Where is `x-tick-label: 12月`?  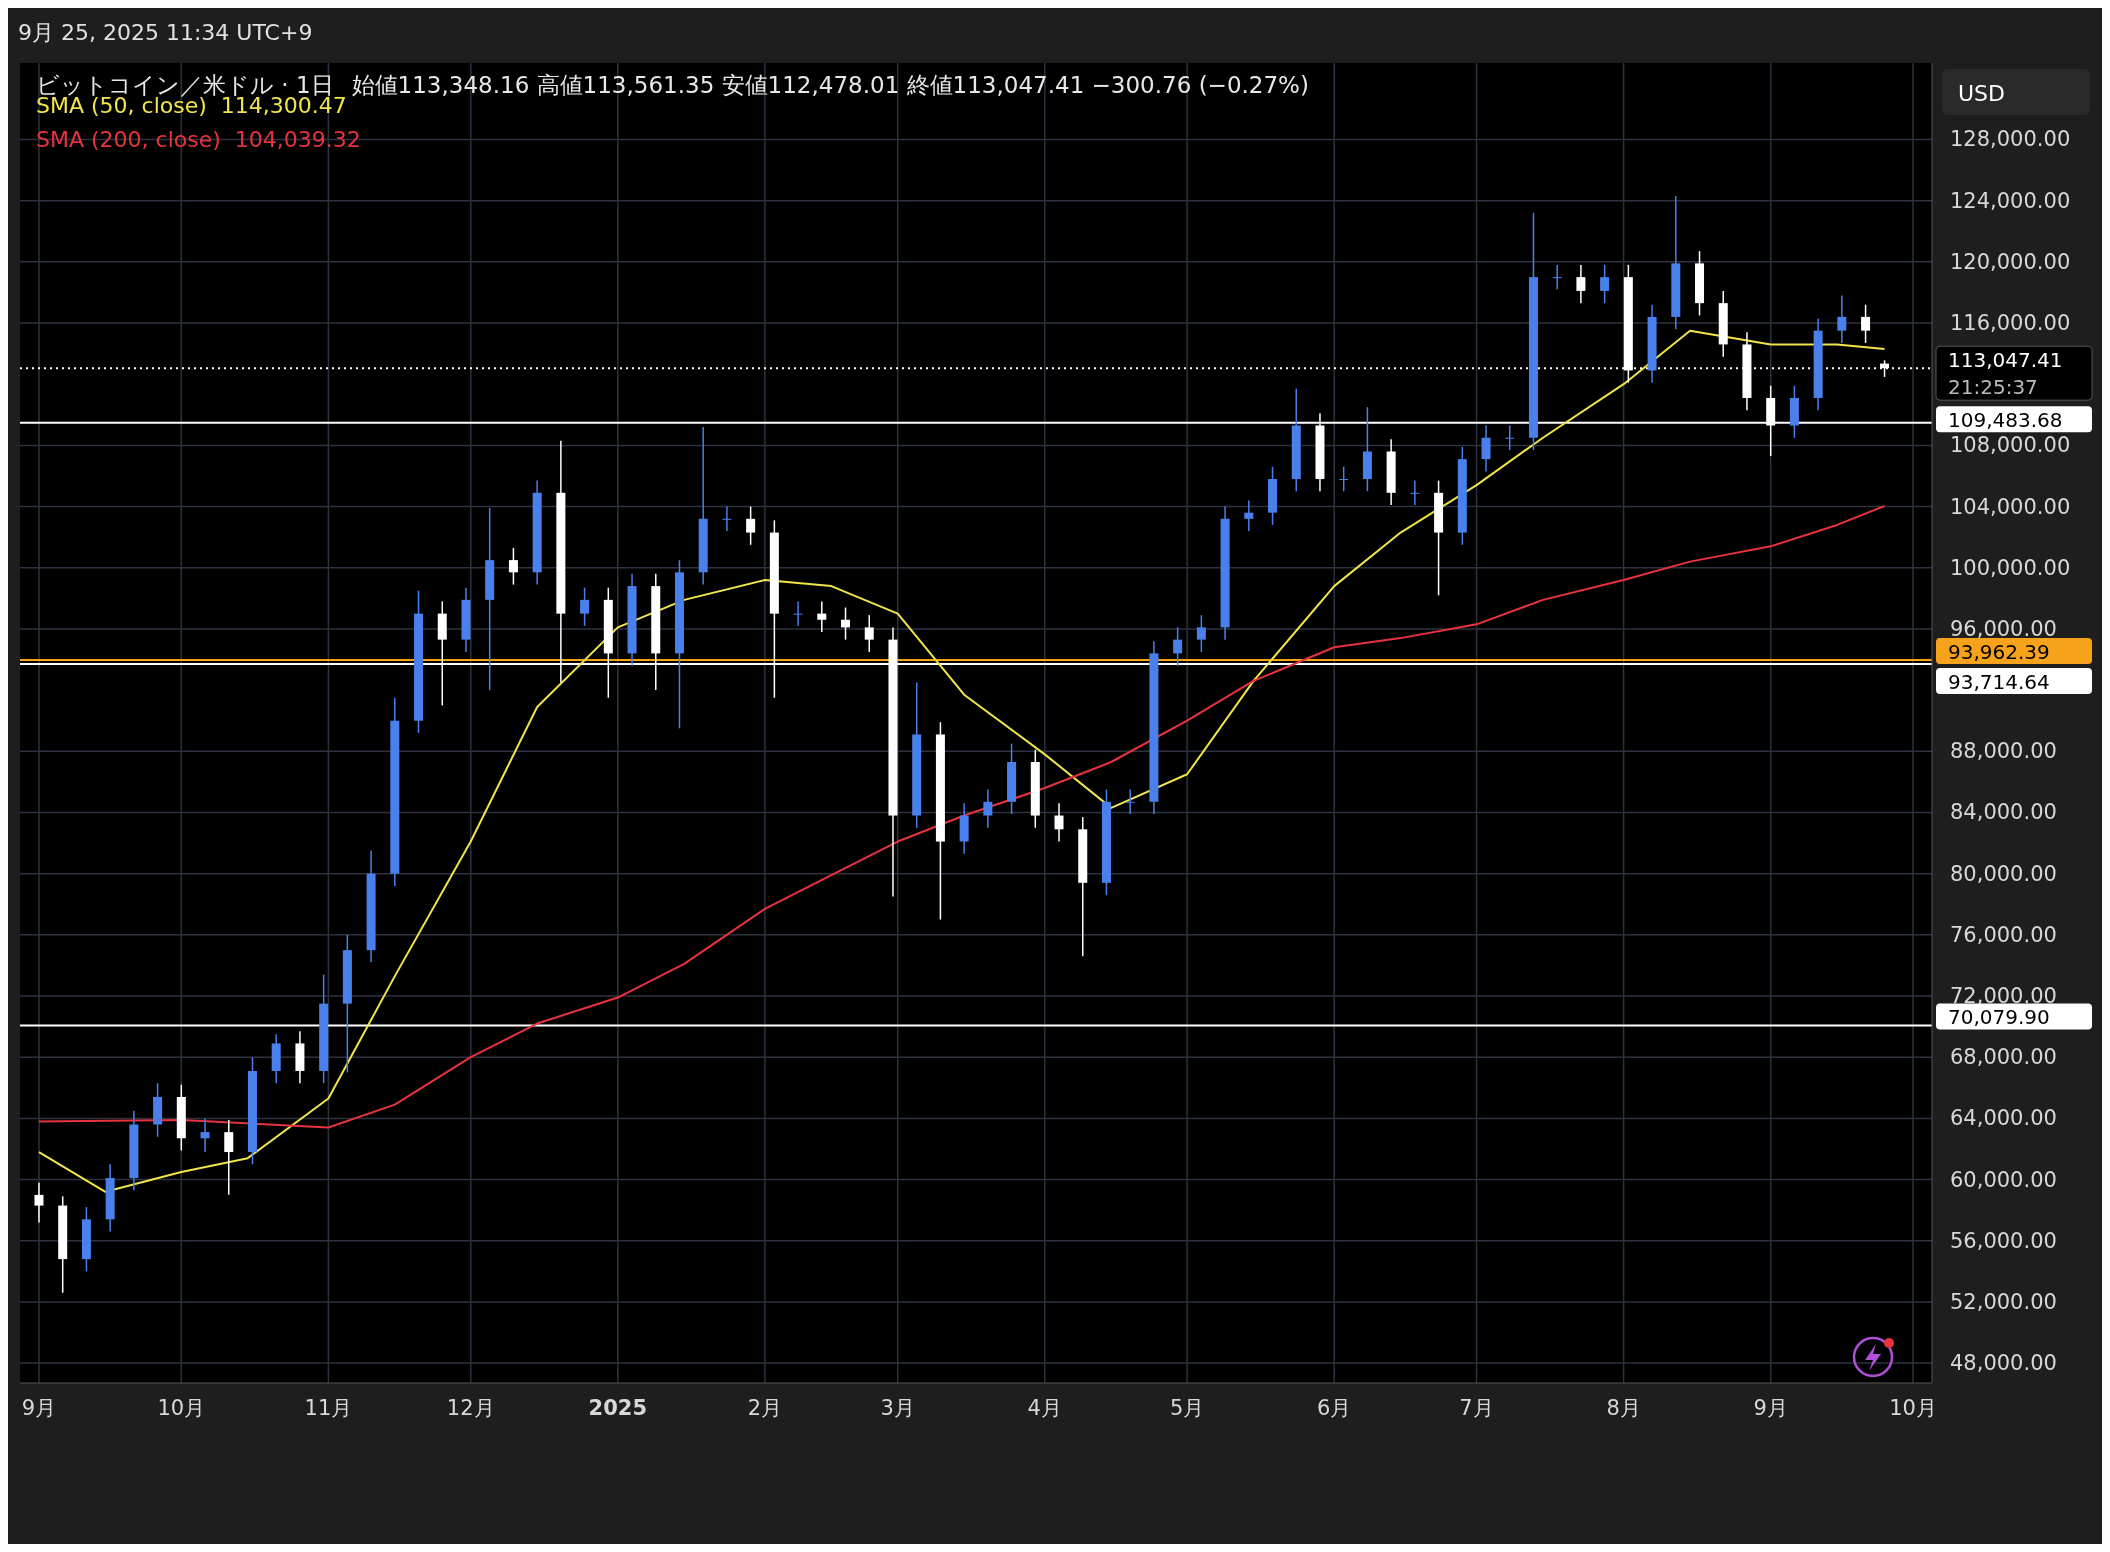 x-tick-label: 12月 is located at coordinates (470, 1408).